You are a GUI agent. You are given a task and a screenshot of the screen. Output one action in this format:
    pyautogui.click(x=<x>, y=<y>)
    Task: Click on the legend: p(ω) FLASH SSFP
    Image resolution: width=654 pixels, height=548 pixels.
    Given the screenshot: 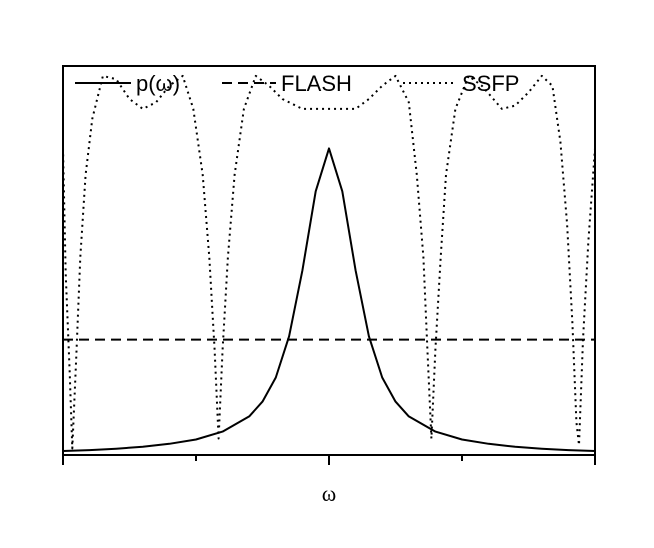 What is the action you would take?
    pyautogui.click(x=297, y=83)
    